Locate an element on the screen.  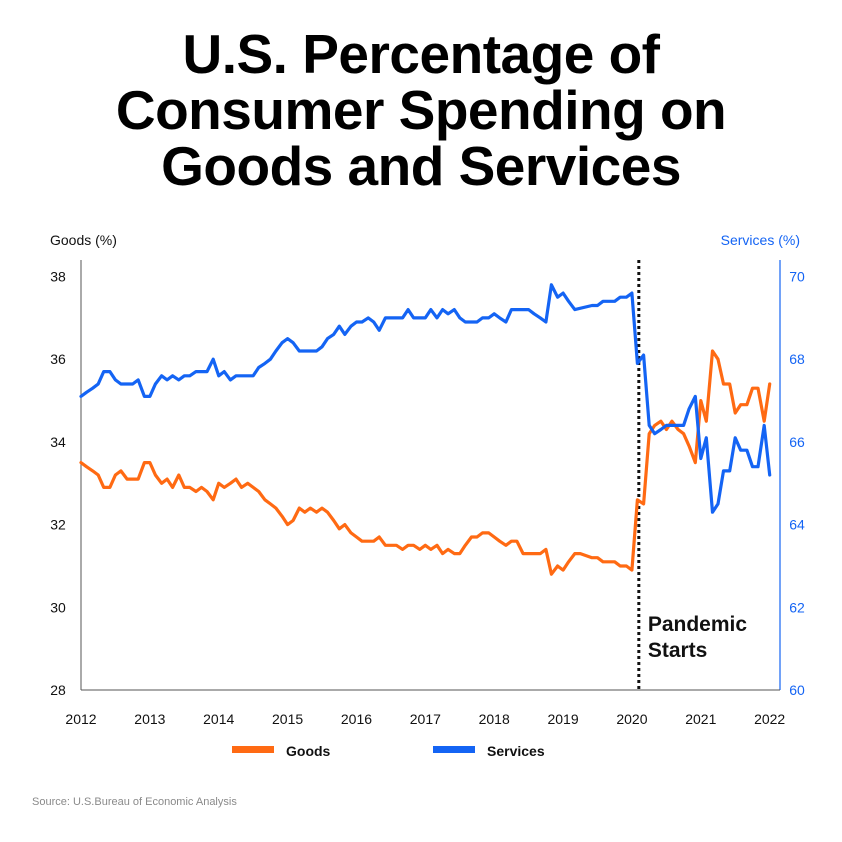
x-tick-label: 2017 is located at coordinates (425, 719).